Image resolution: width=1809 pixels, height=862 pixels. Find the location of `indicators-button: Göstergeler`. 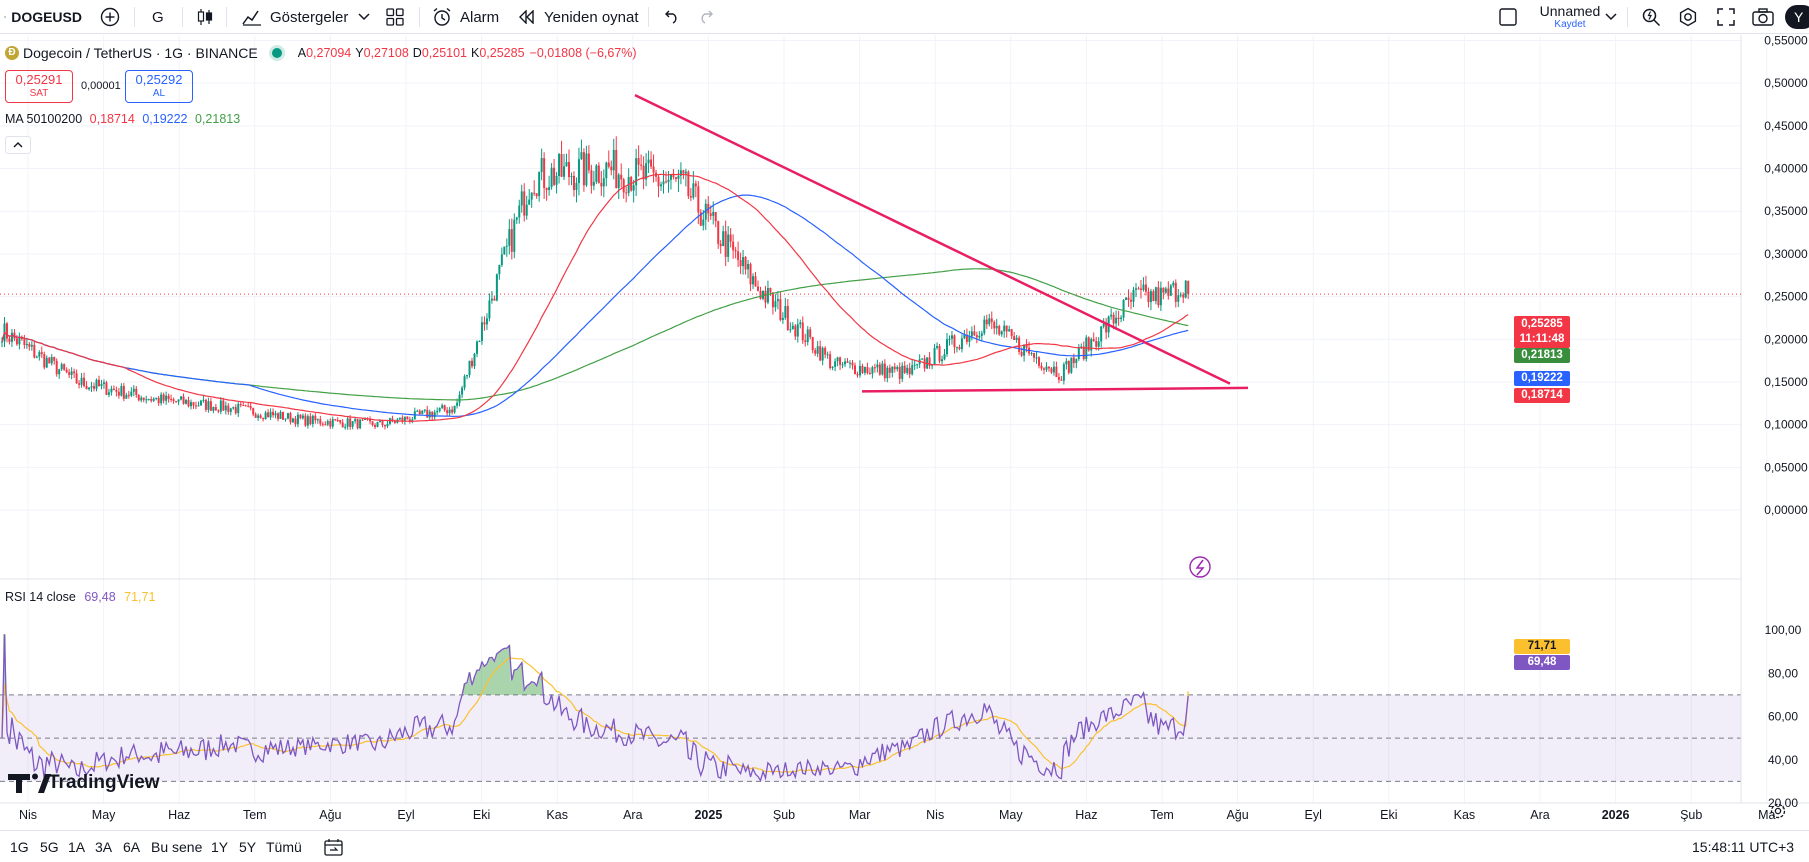

indicators-button: Göstergeler is located at coordinates (295, 17).